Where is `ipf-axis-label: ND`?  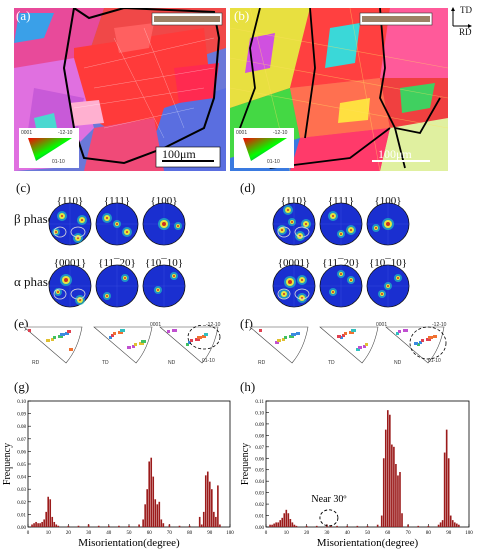 ipf-axis-label: ND is located at coordinates (172, 363).